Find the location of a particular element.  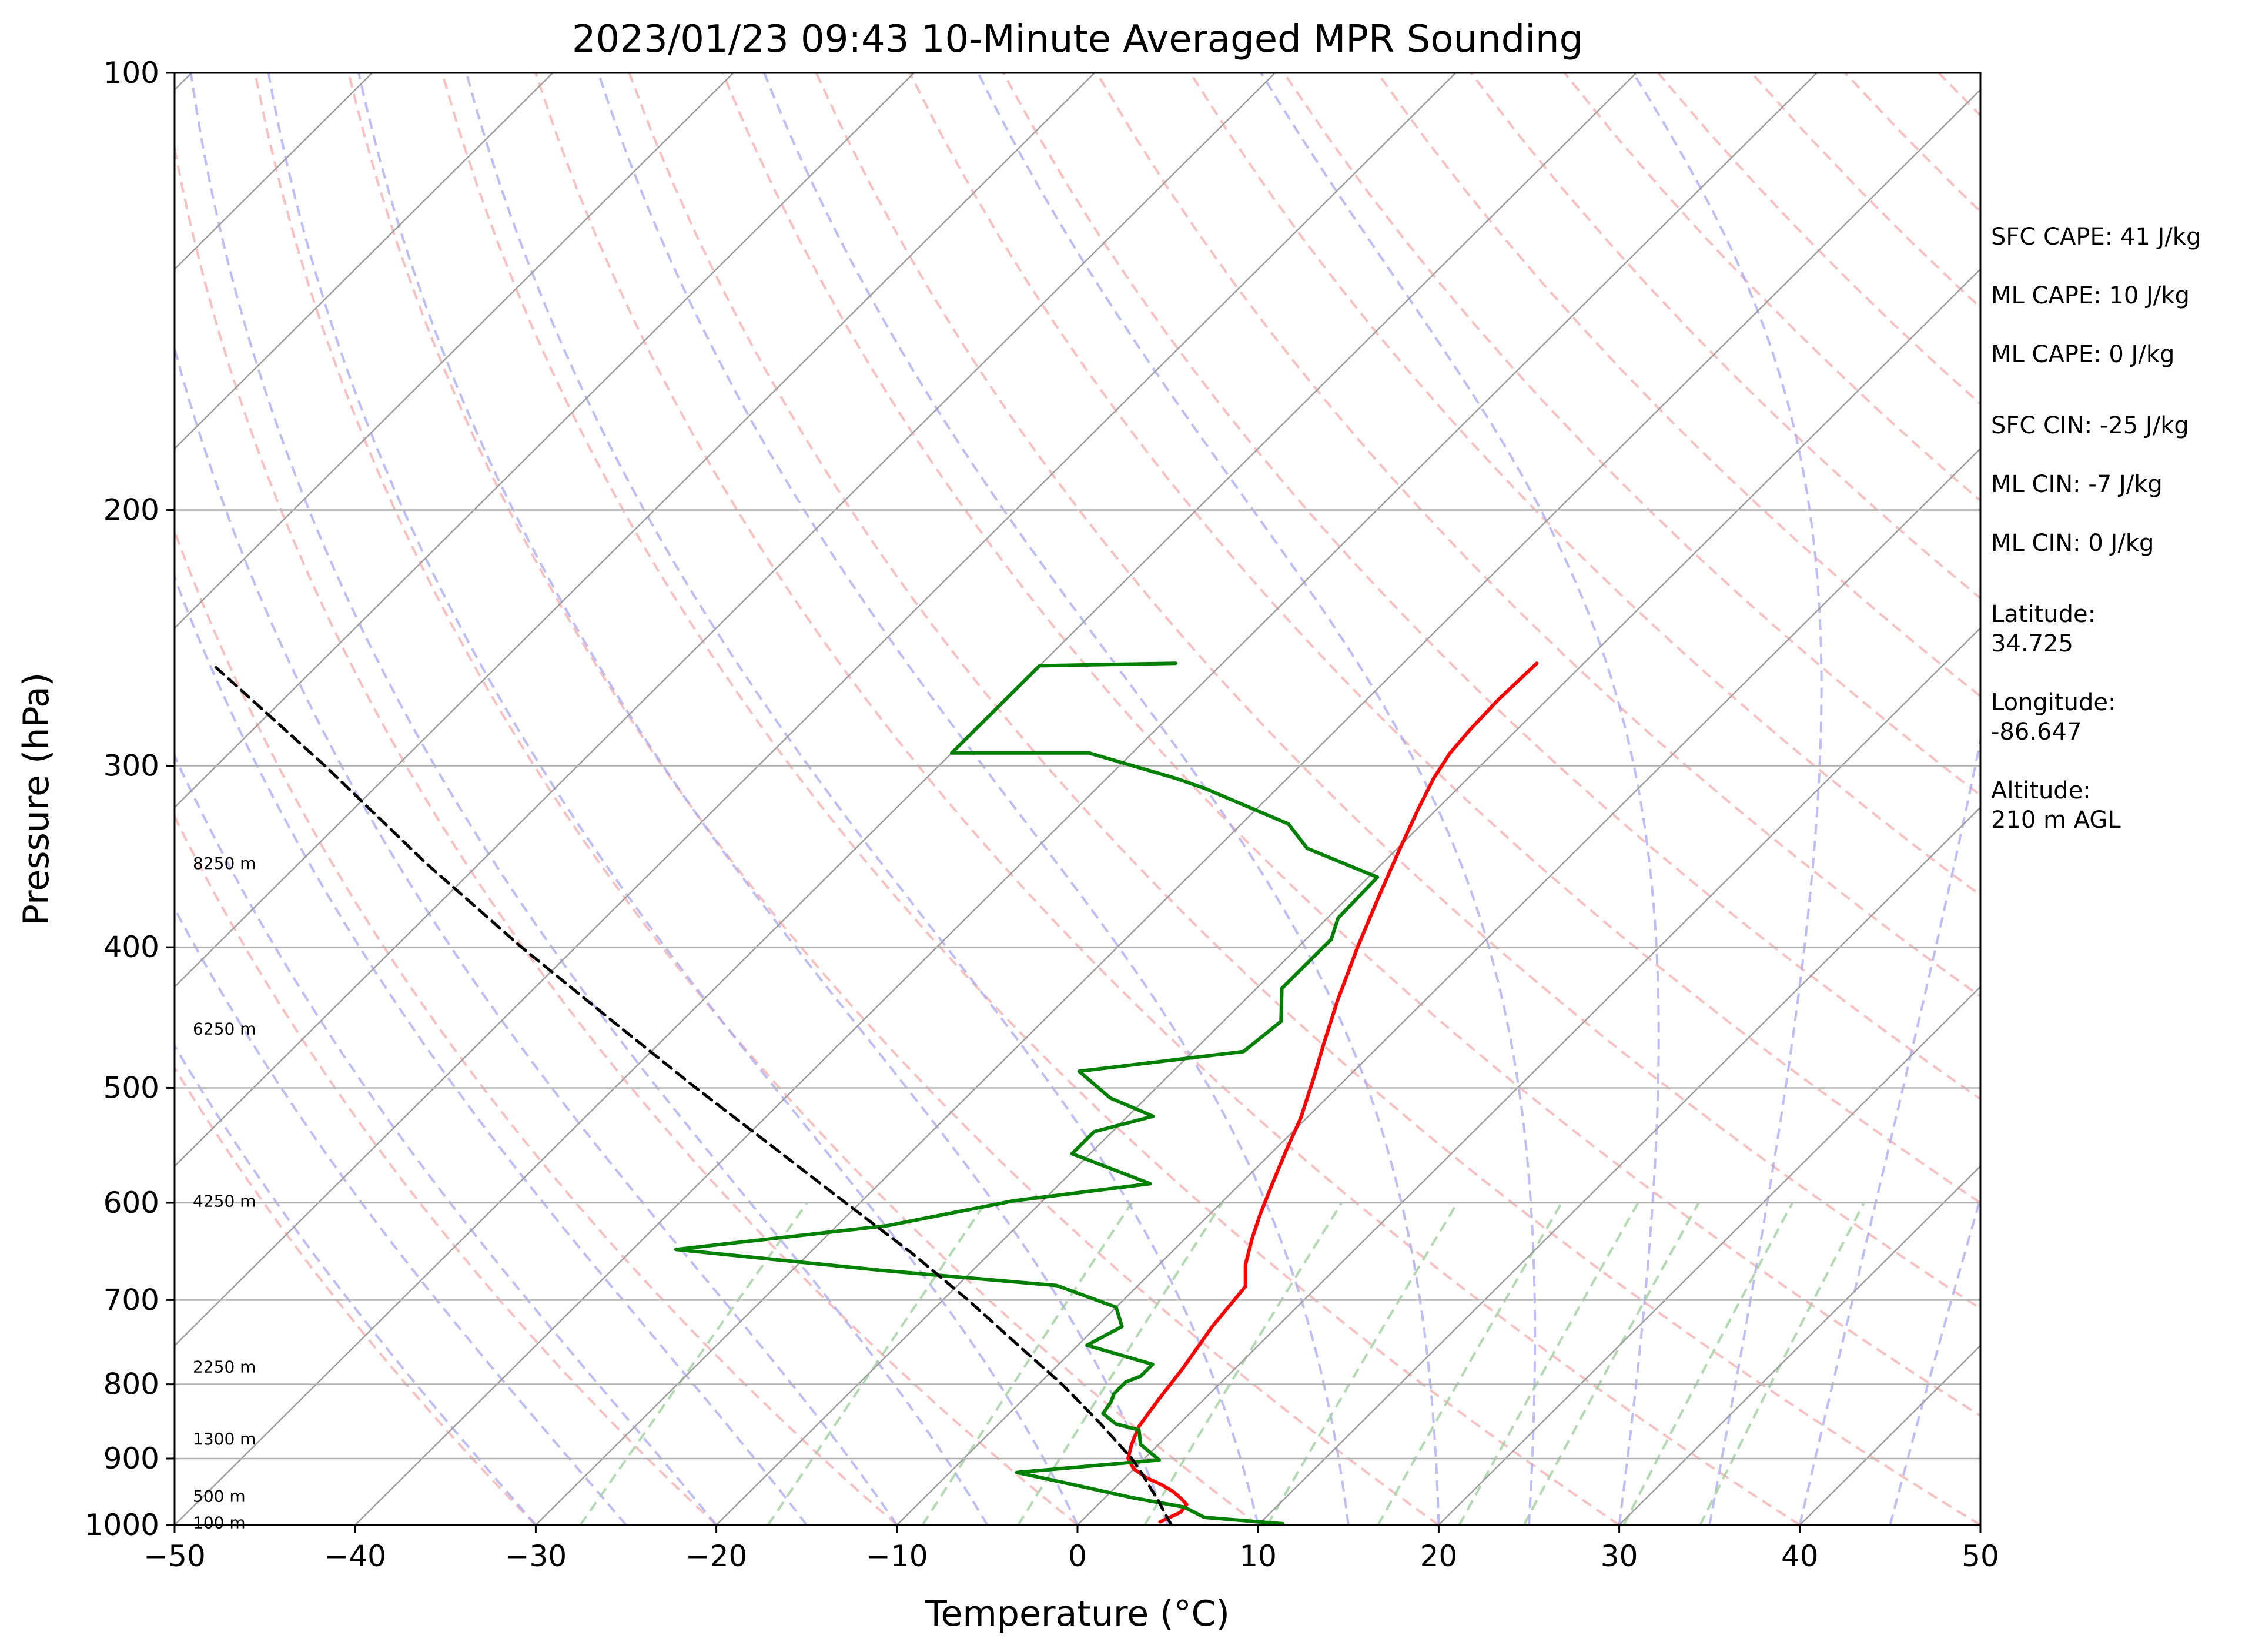

y-tick-label: 700 is located at coordinates (131, 1300).